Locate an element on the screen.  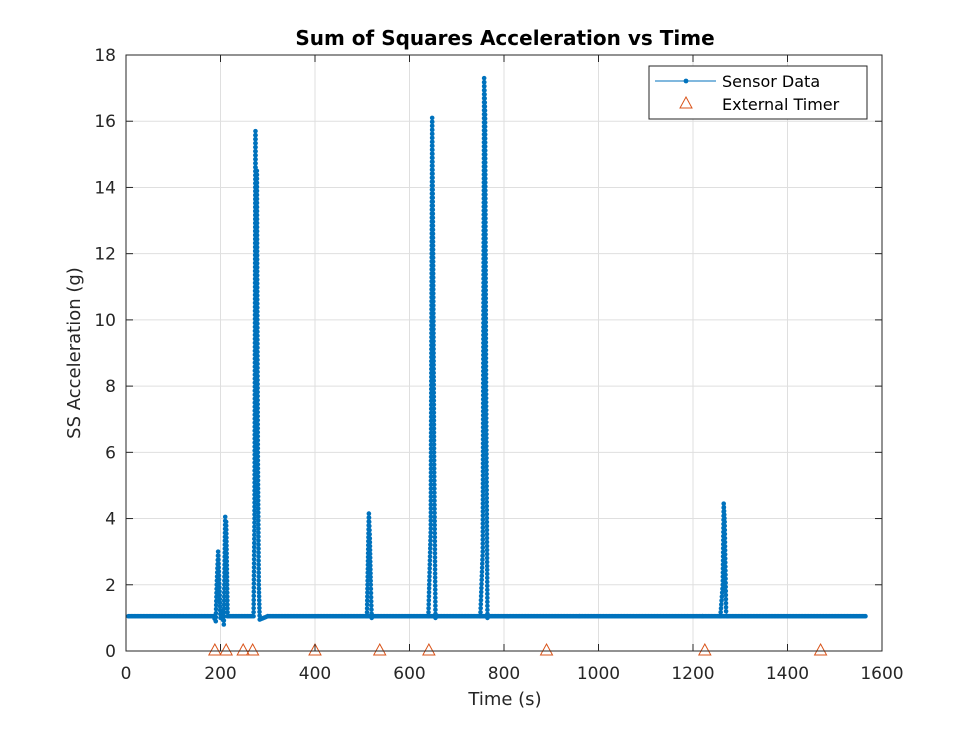
x-tick-label: 1200 is located at coordinates (692, 674).